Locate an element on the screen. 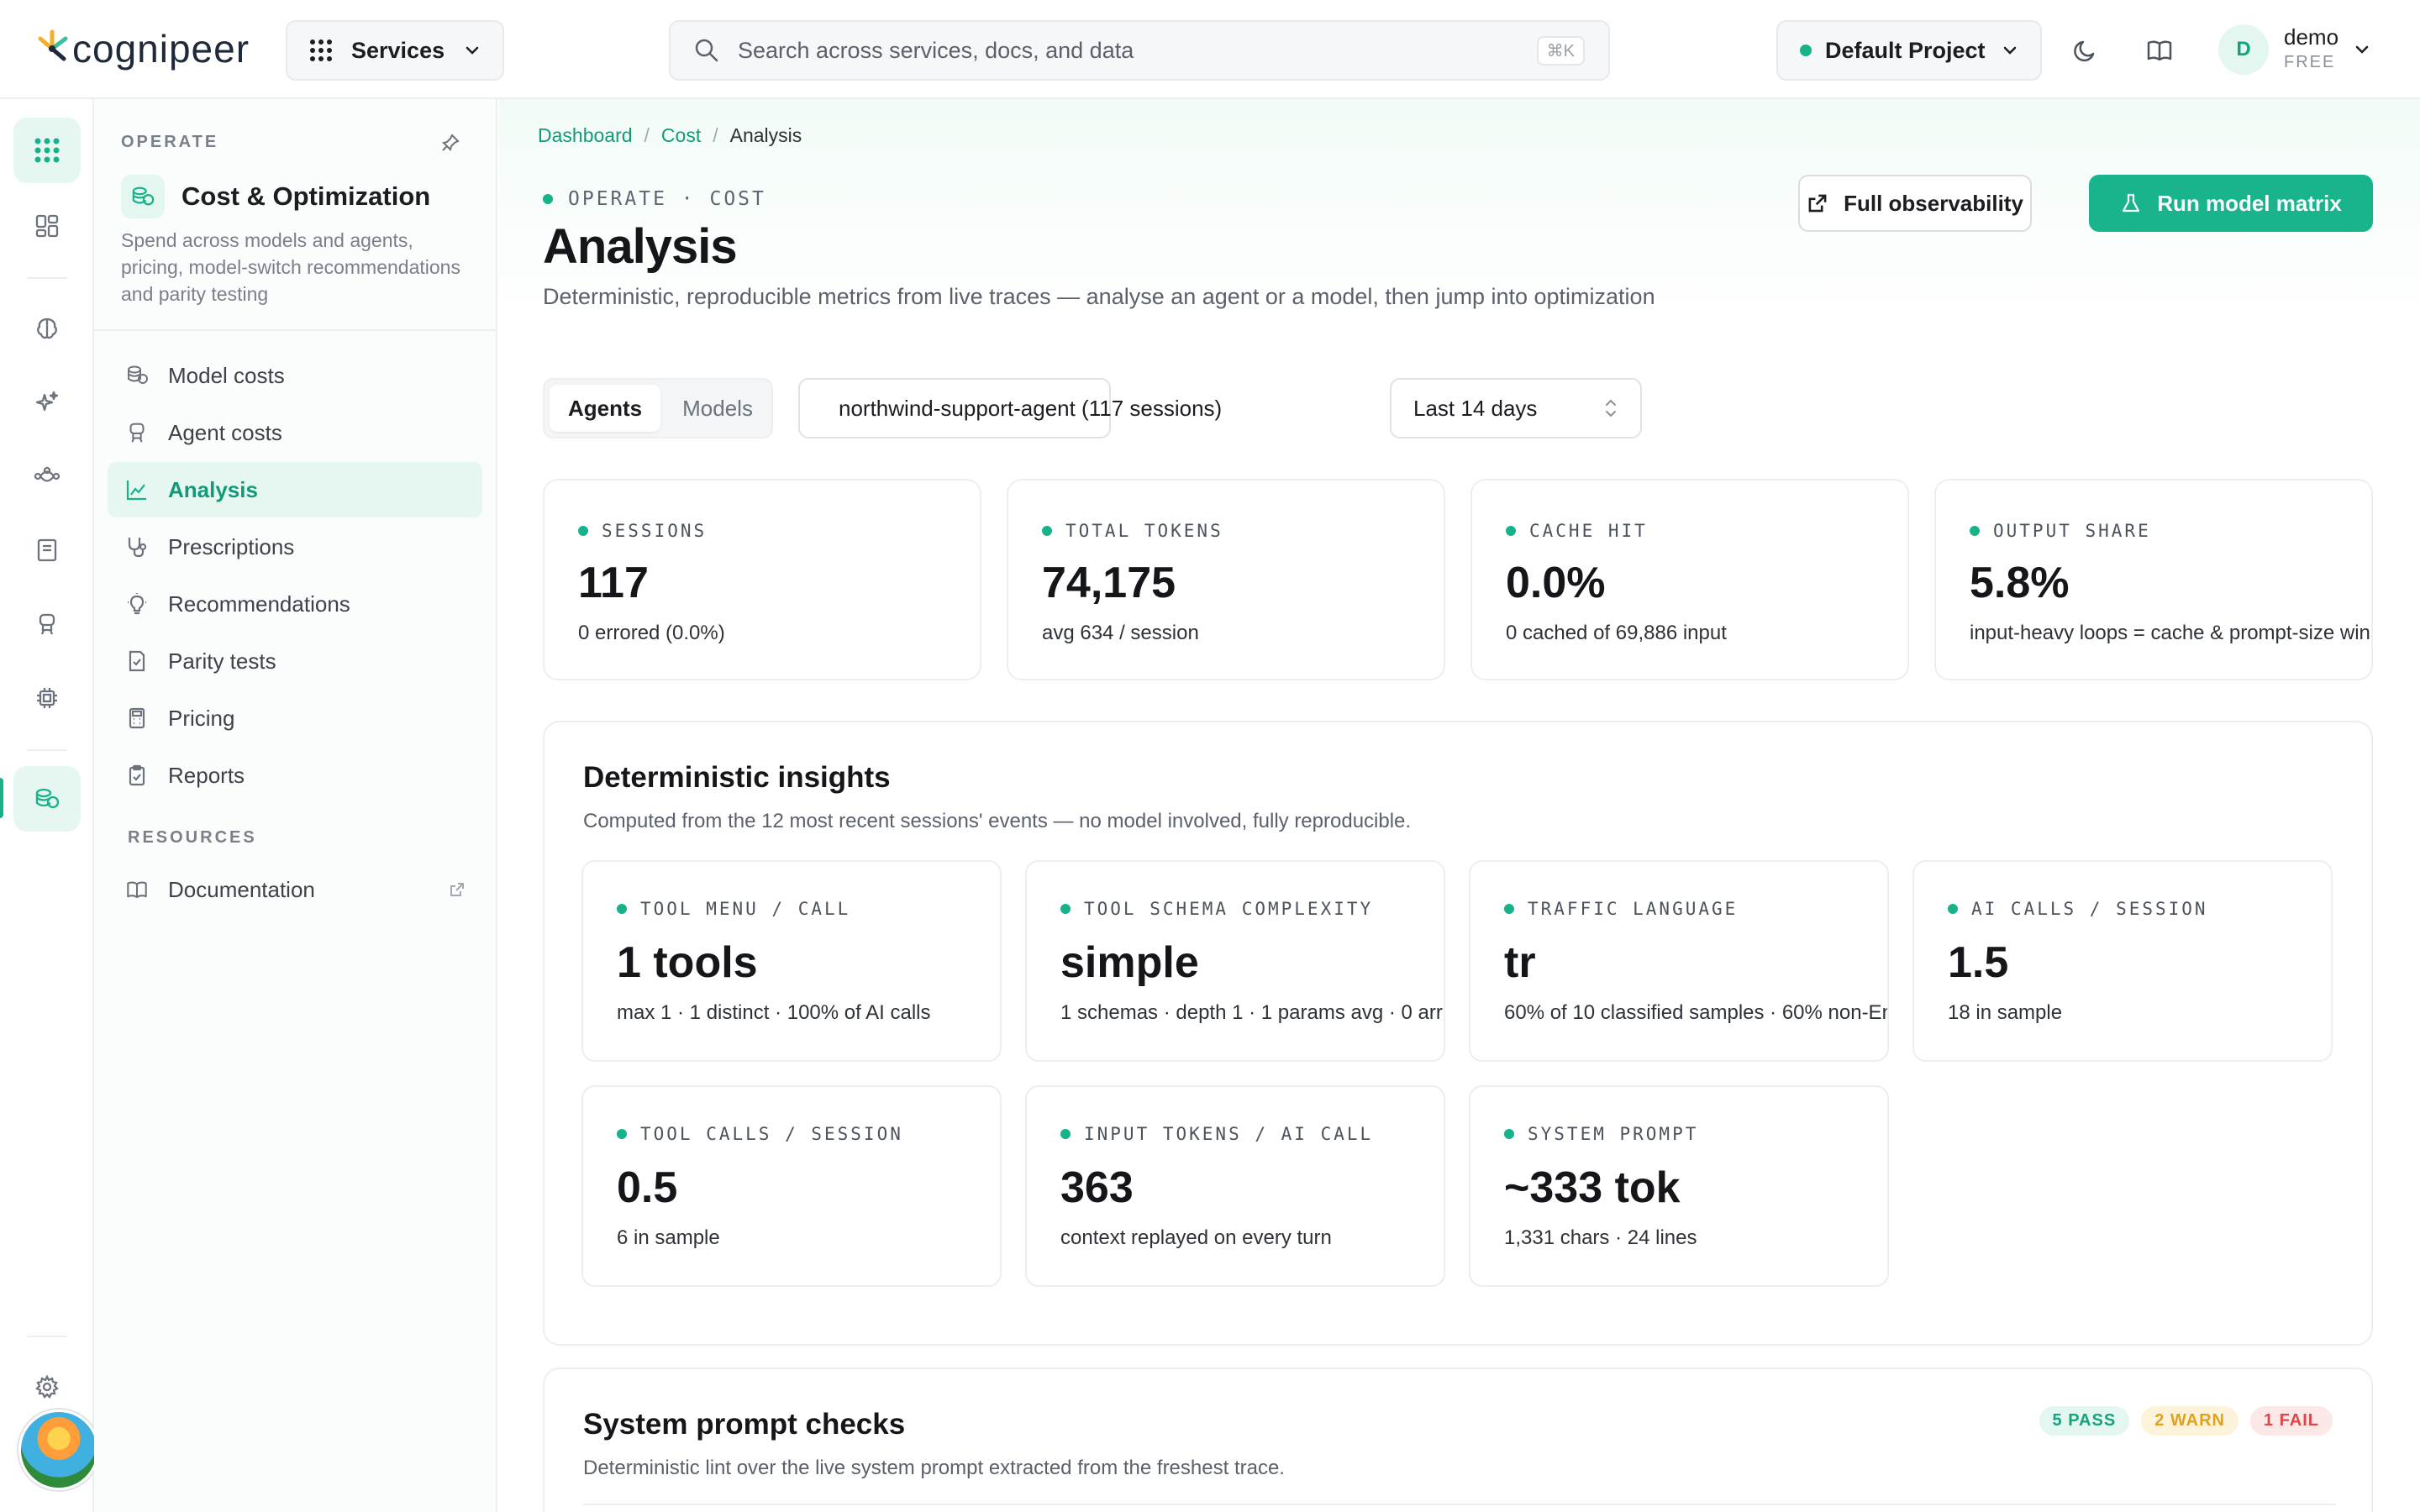 This screenshot has width=2420, height=1512. icon-rail is located at coordinates (50, 805).